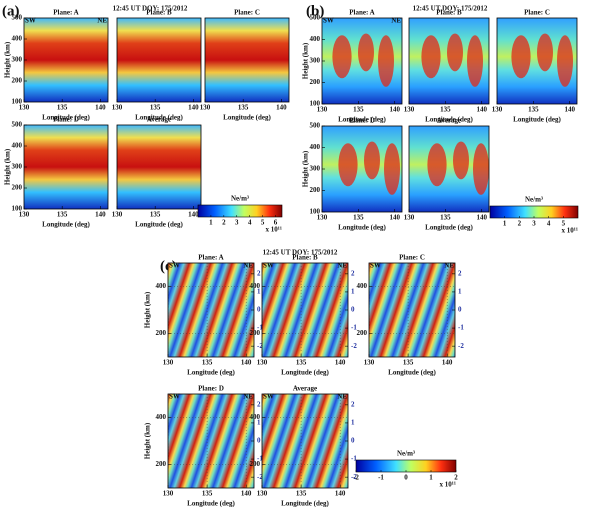  I want to click on panel-label: (b), so click(315, 11).